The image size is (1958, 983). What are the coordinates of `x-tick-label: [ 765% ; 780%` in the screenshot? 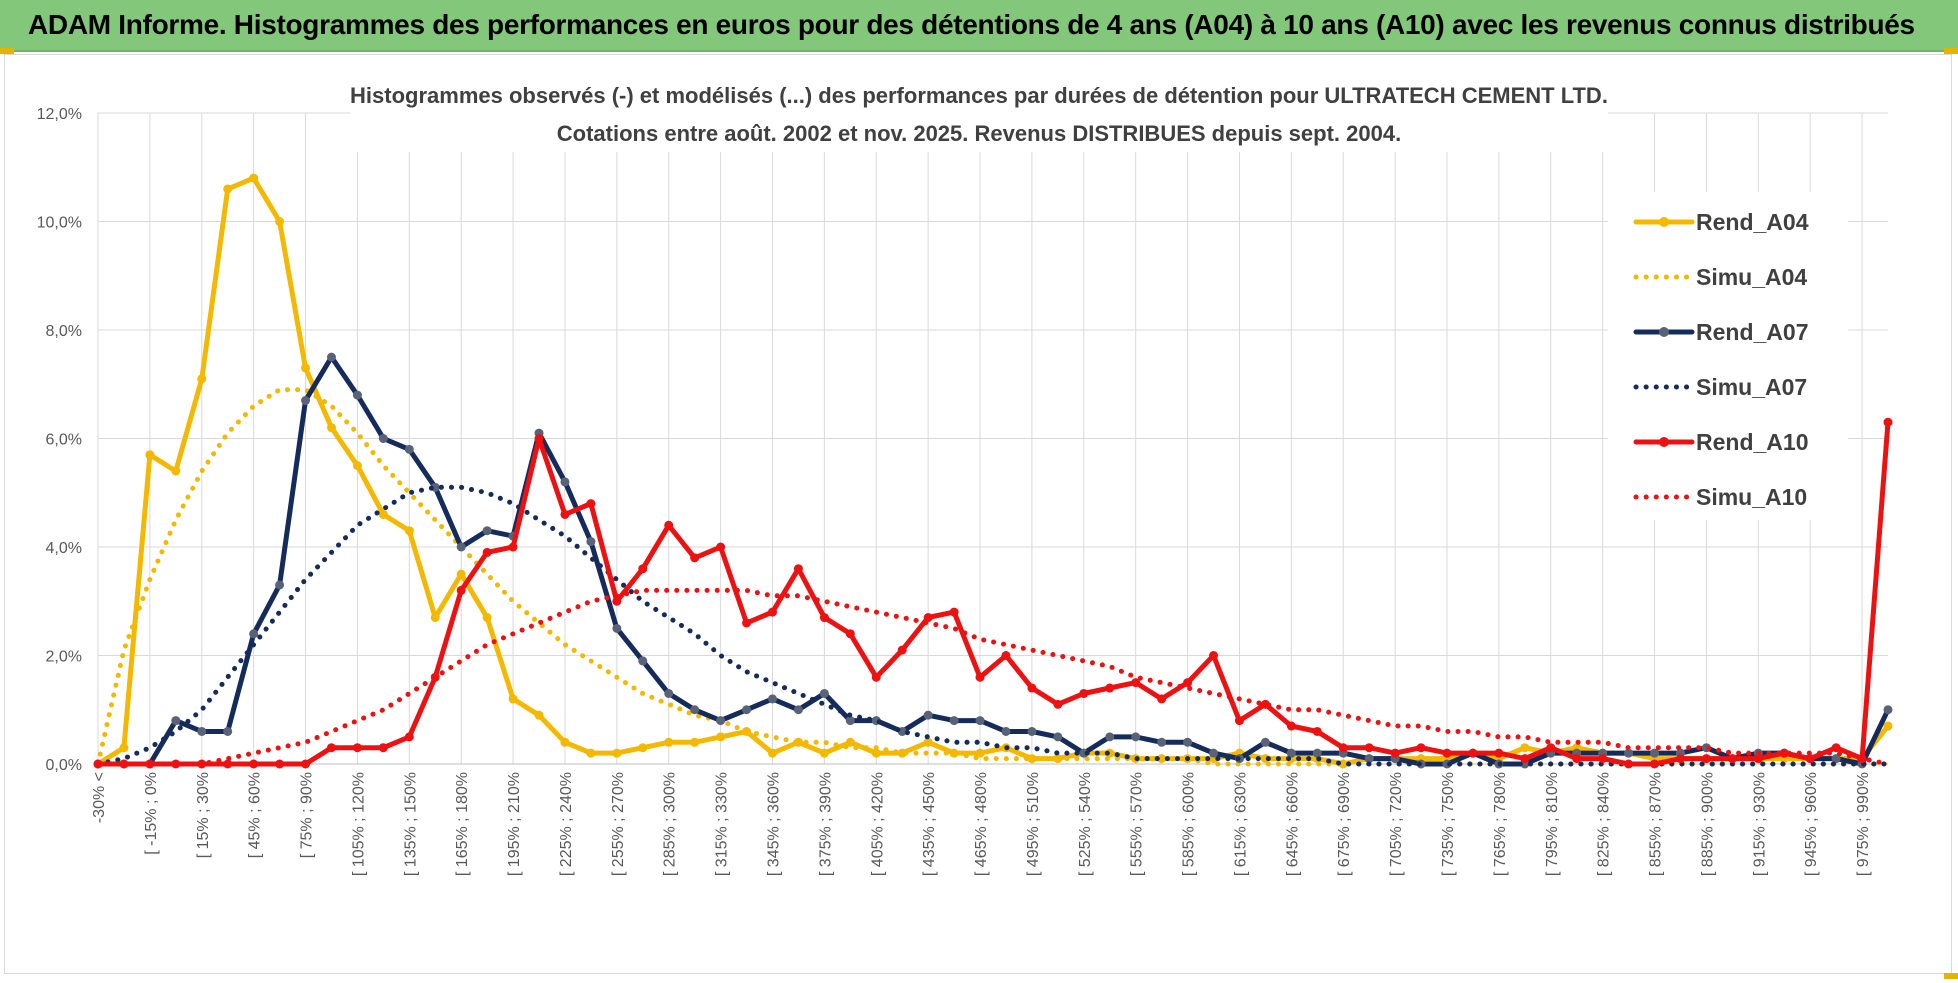 It's located at (1500, 824).